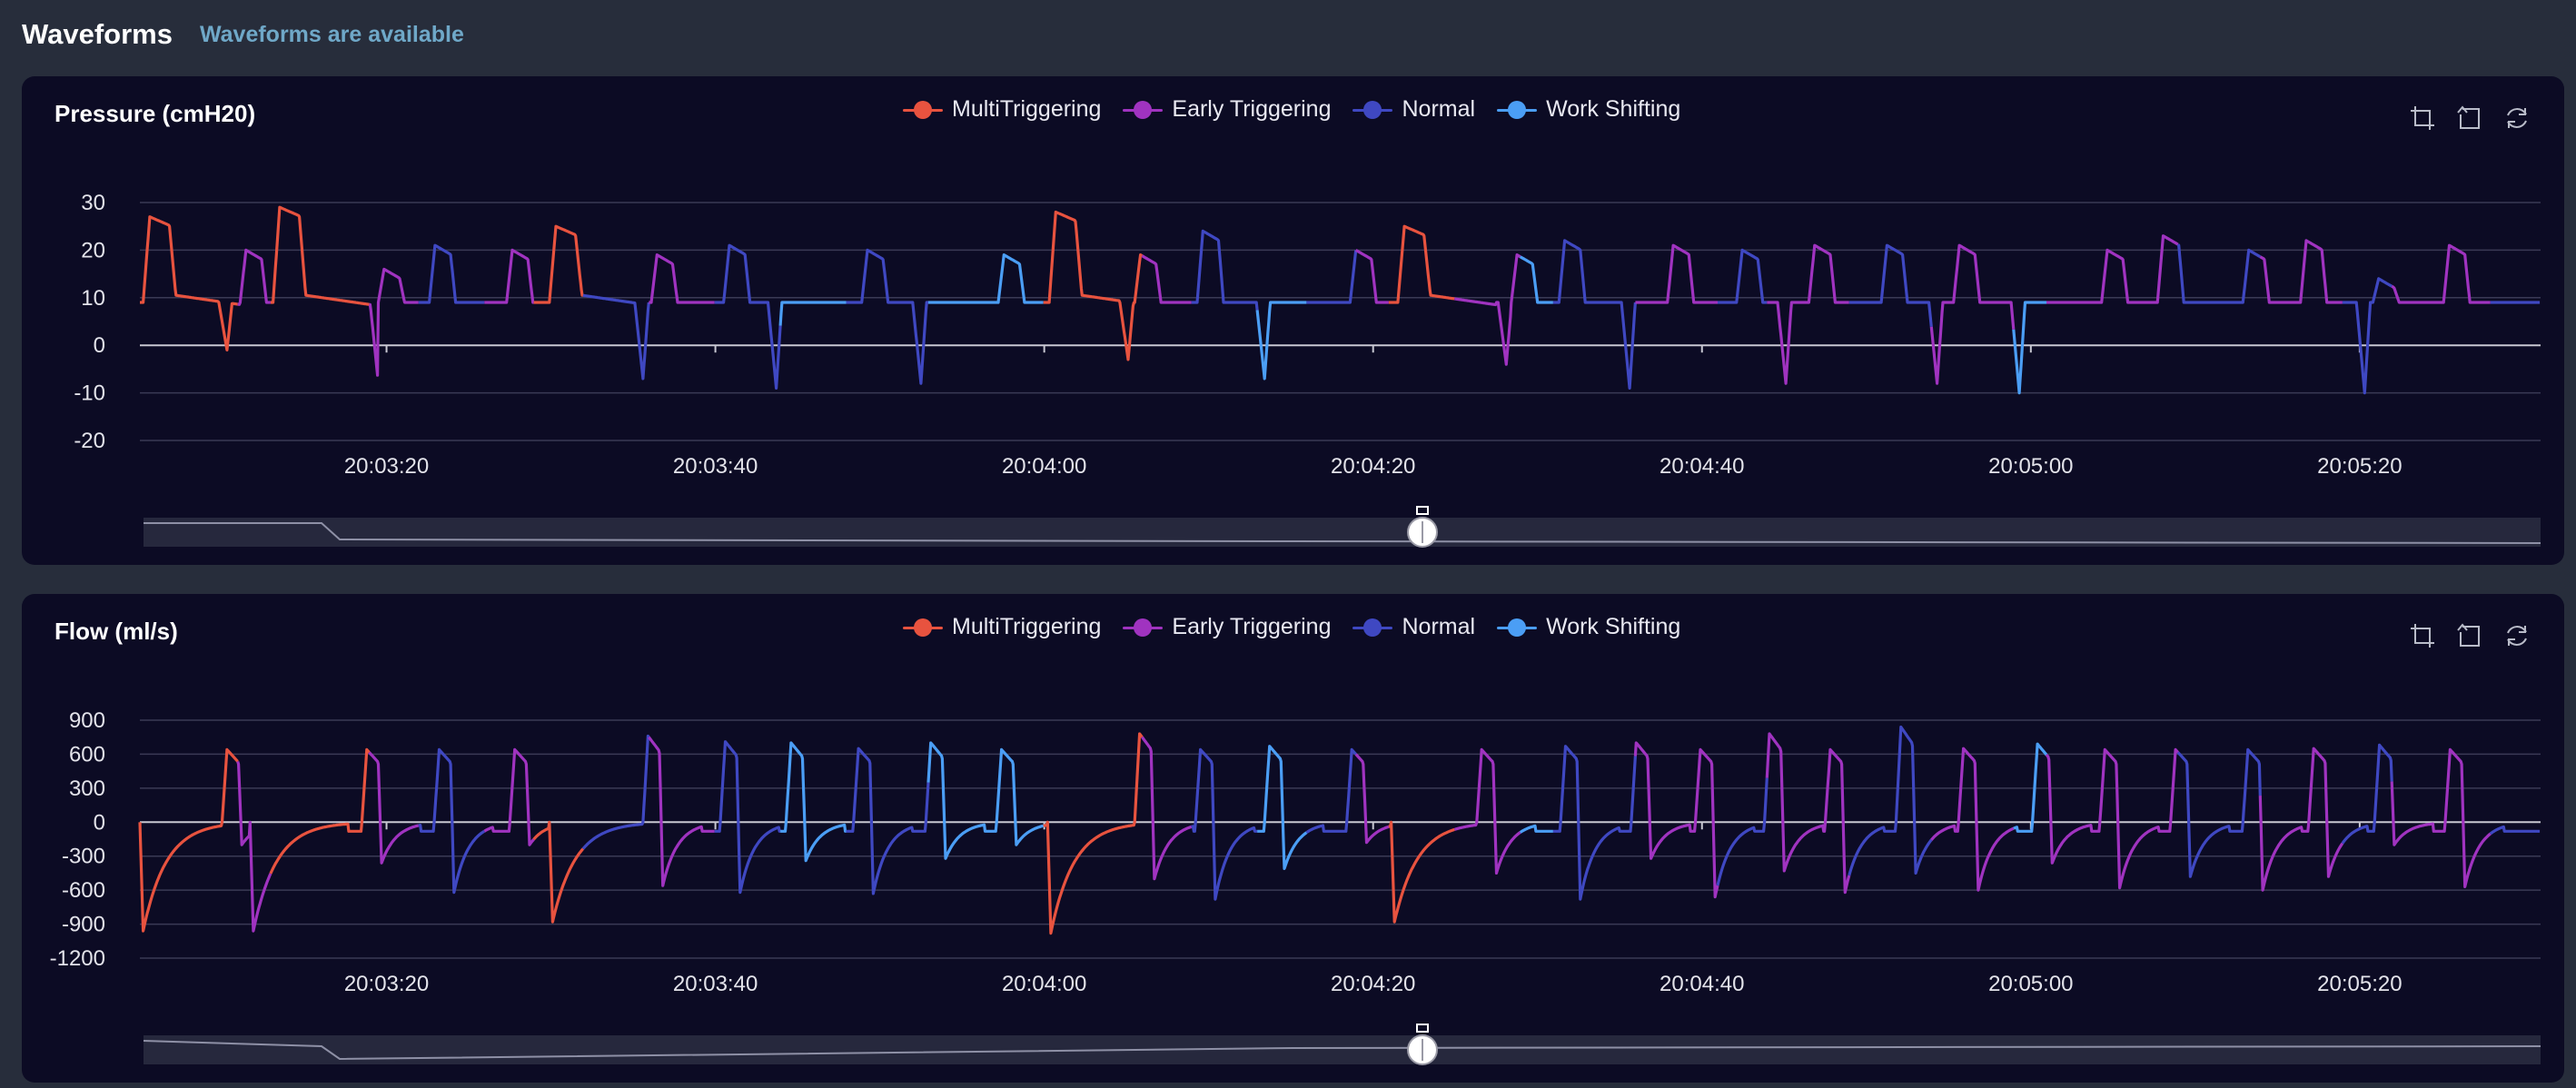 The width and height of the screenshot is (2576, 1088). Describe the element at coordinates (155, 113) in the screenshot. I see `chart-title: Pressure (cmH20)` at that location.